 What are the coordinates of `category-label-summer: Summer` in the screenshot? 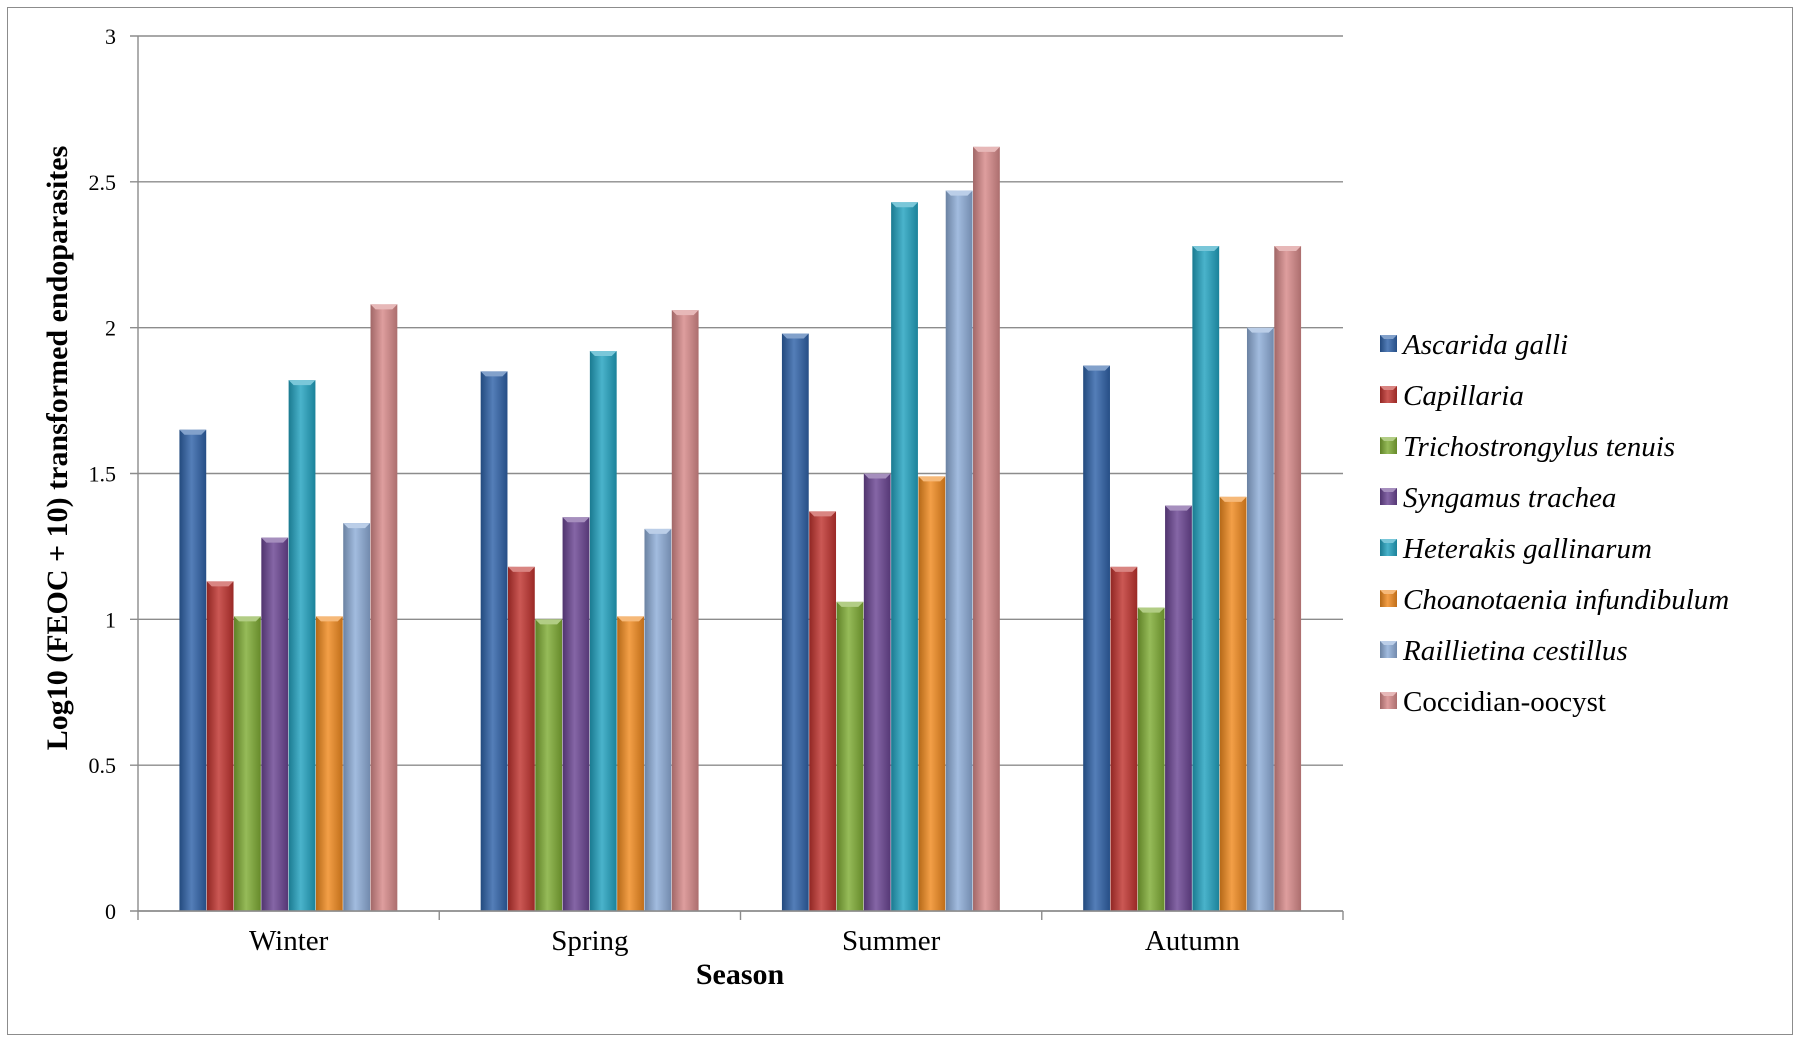 It's located at (891, 941).